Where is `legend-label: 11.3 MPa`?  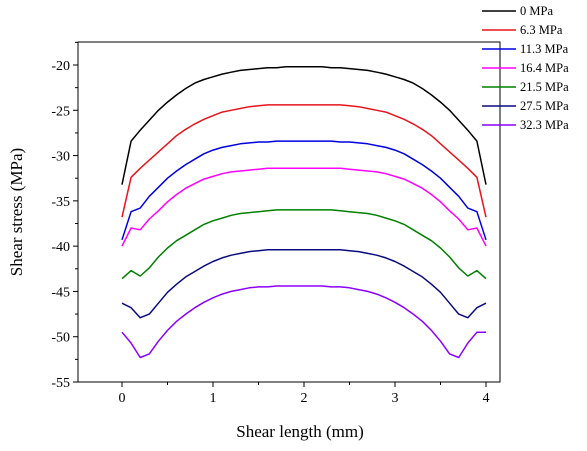
legend-label: 11.3 MPa is located at coordinates (544, 49).